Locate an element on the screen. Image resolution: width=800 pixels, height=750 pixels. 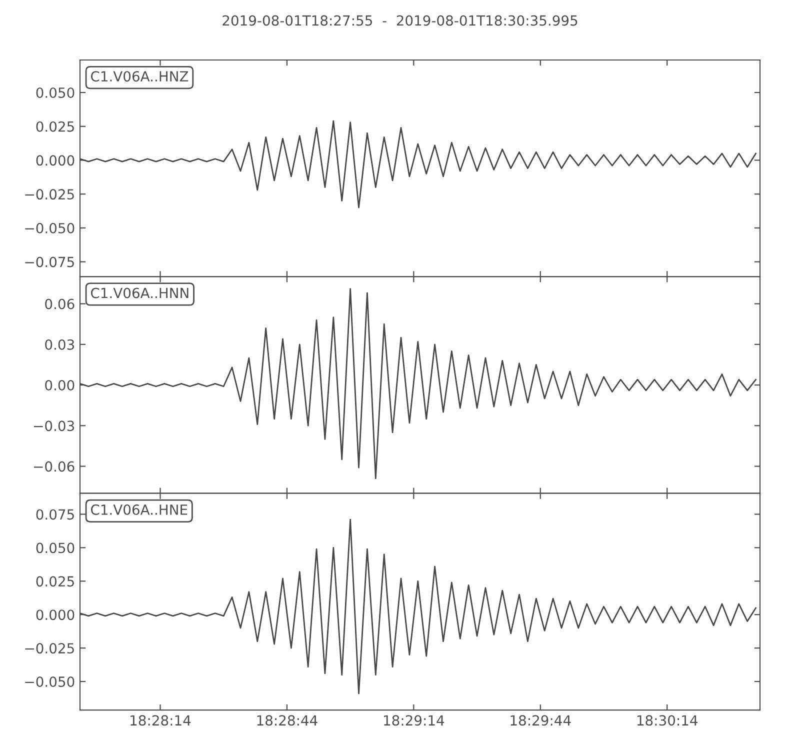
y-tick-label: −0.03 is located at coordinates (54, 426).